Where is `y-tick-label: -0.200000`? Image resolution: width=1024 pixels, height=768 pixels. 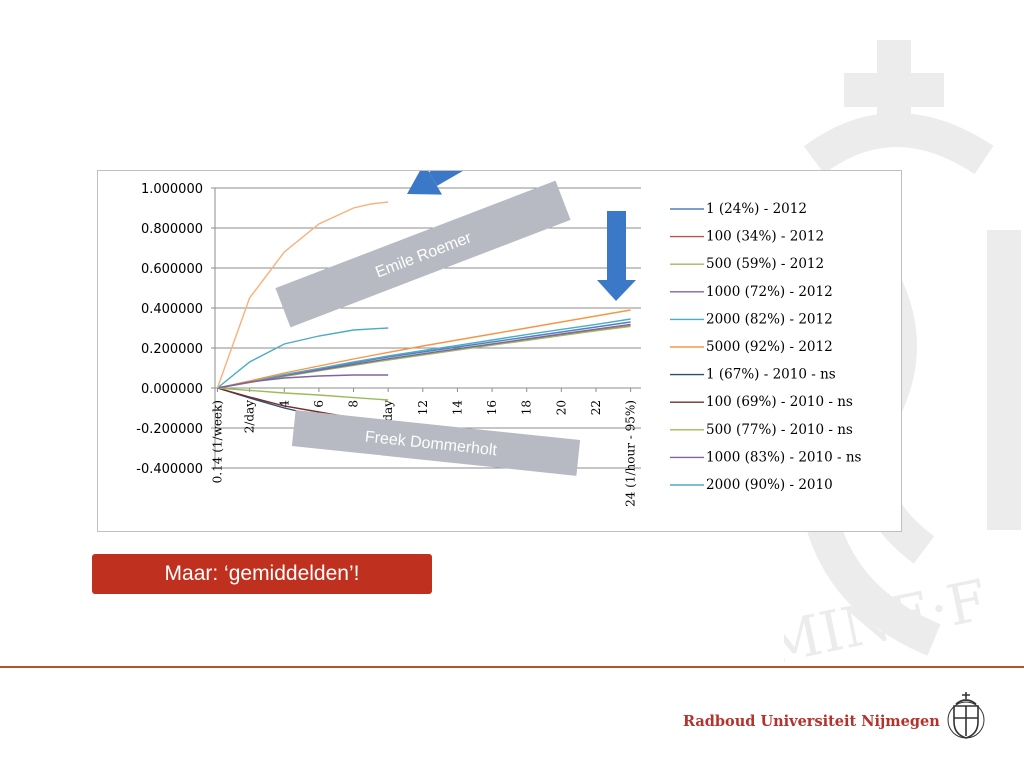
y-tick-label: -0.200000 is located at coordinates (169, 429).